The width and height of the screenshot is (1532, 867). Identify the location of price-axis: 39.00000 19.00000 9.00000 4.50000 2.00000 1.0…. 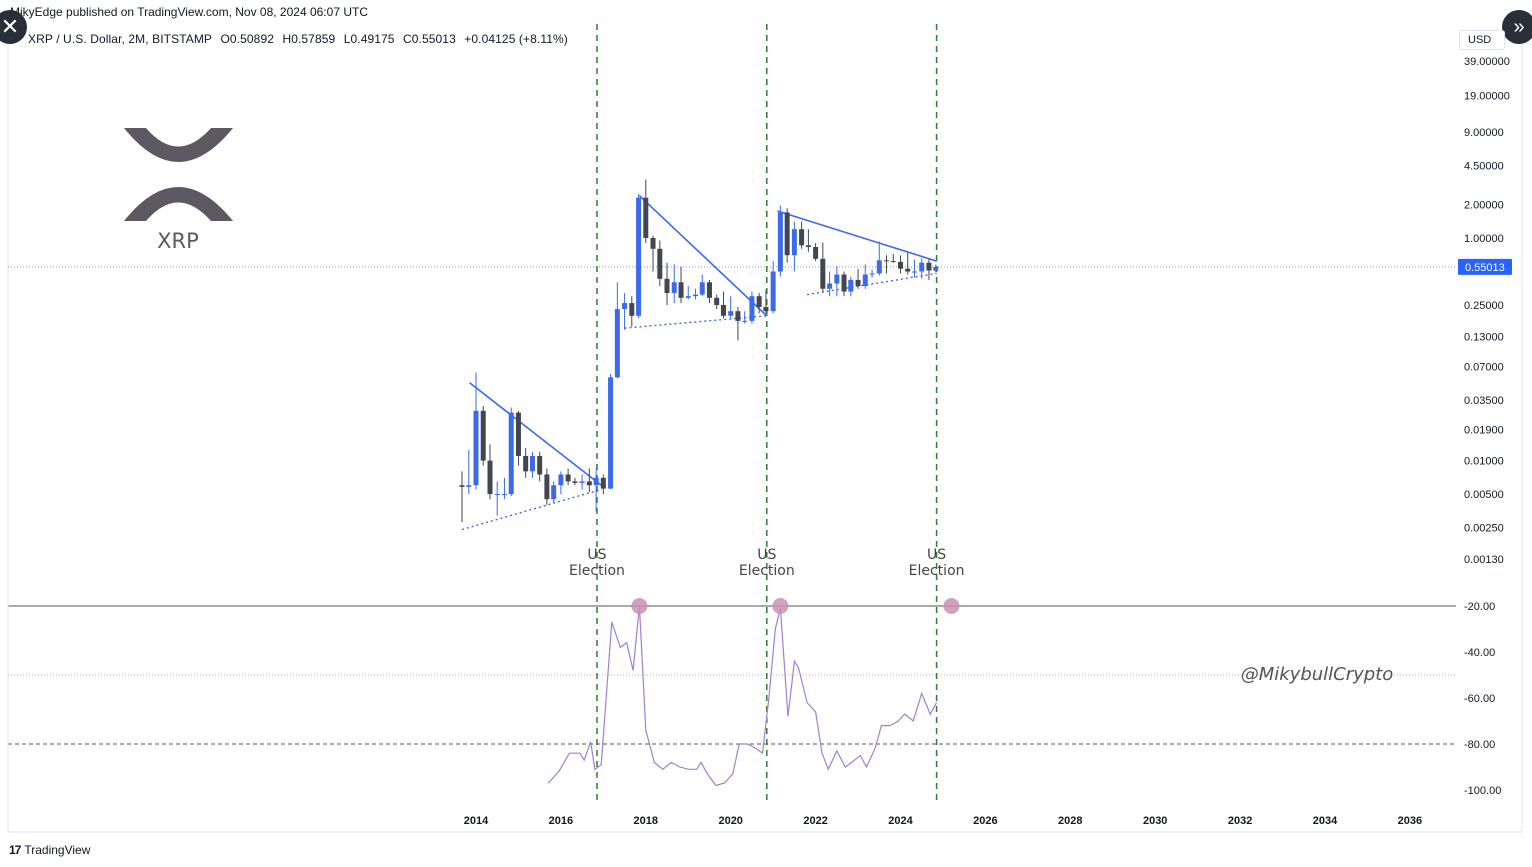
(1485, 426).